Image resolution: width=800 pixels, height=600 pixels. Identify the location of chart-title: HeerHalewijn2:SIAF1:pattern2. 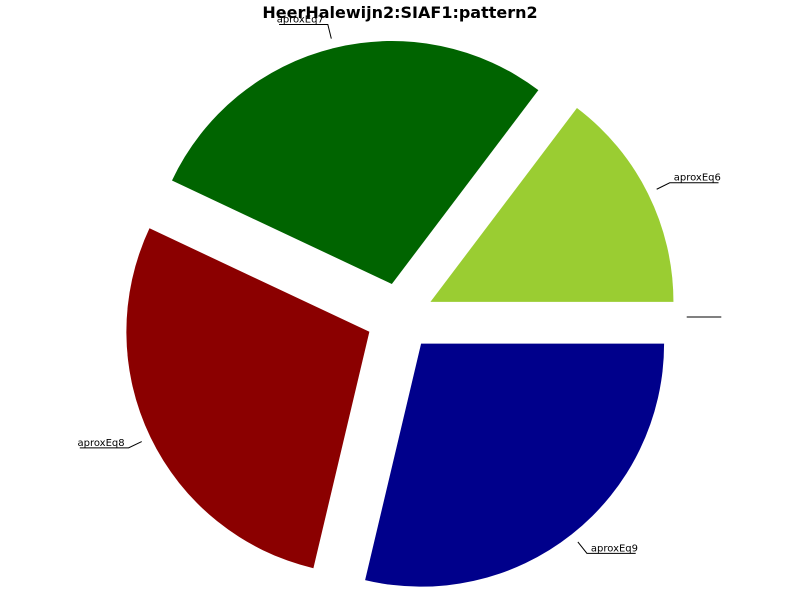
(400, 12).